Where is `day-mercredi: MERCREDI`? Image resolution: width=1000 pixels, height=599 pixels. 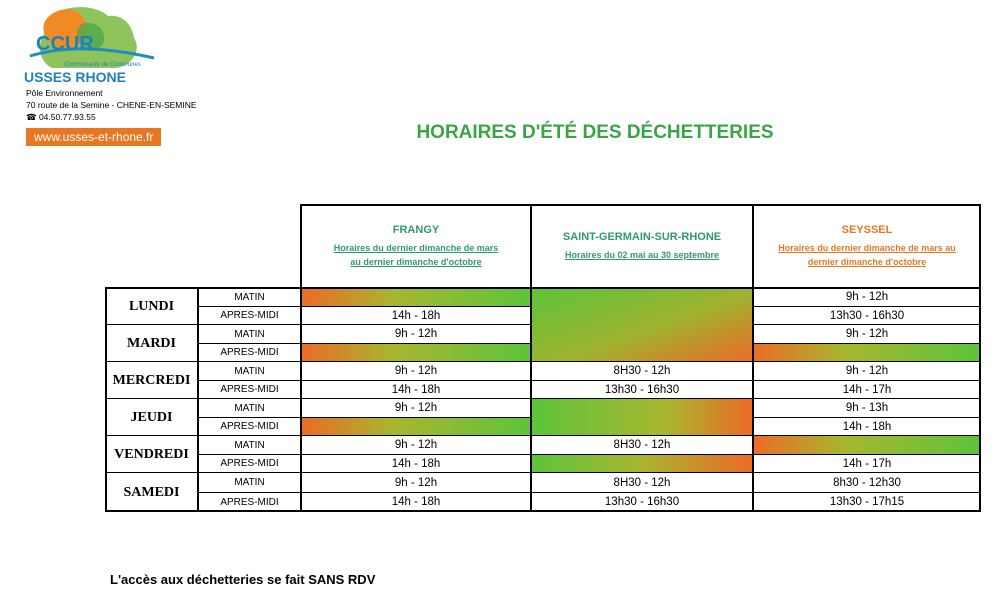 day-mercredi: MERCREDI is located at coordinates (151, 380).